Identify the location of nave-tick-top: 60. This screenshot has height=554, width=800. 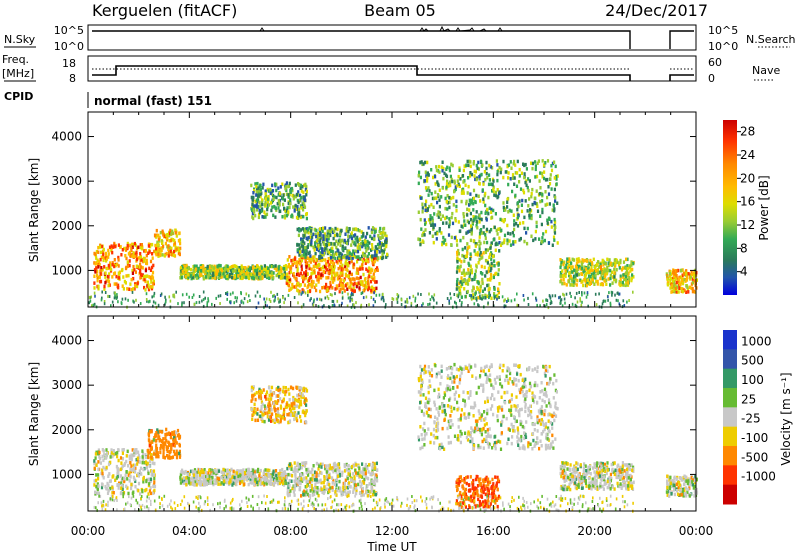
(715, 62).